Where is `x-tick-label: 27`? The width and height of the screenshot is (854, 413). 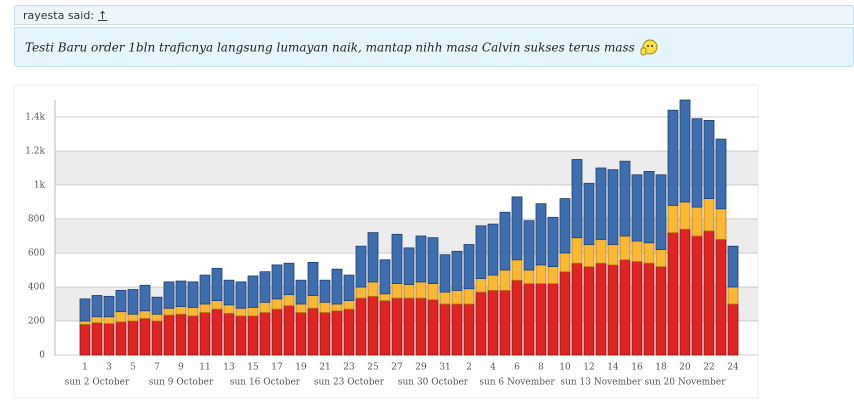 x-tick-label: 27 is located at coordinates (397, 368).